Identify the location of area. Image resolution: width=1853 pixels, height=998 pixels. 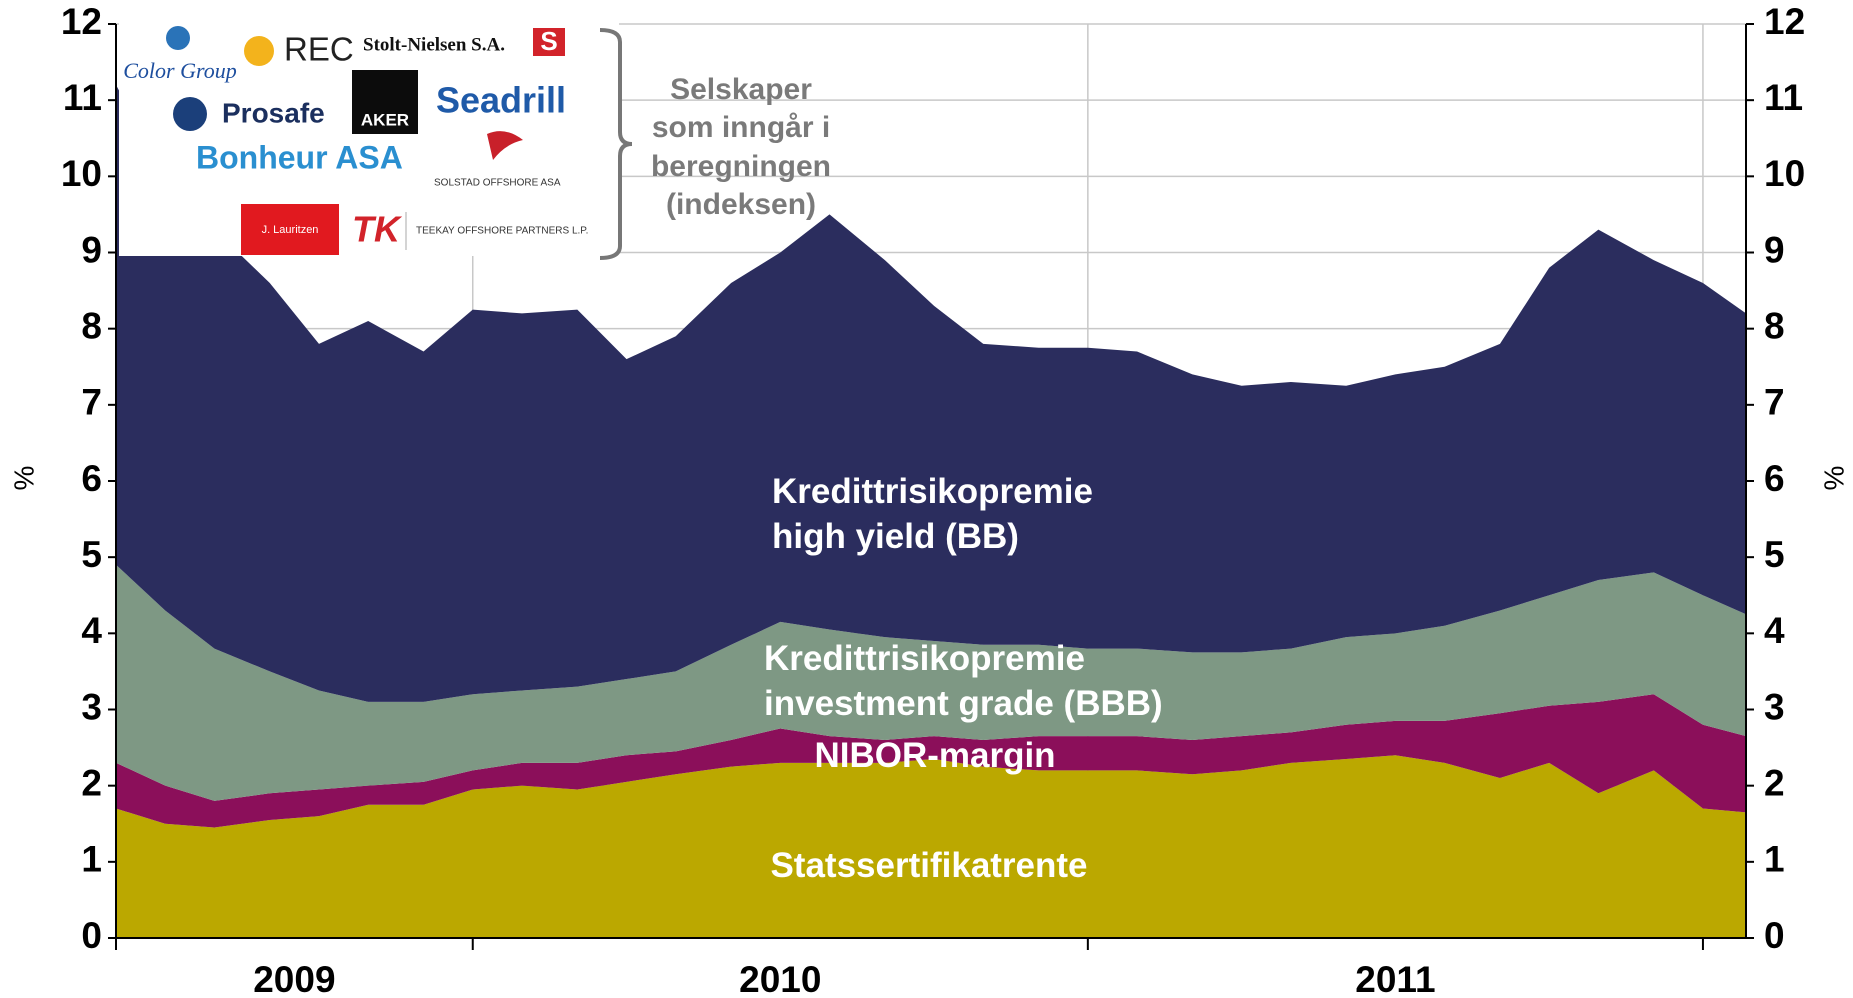
(931, 761).